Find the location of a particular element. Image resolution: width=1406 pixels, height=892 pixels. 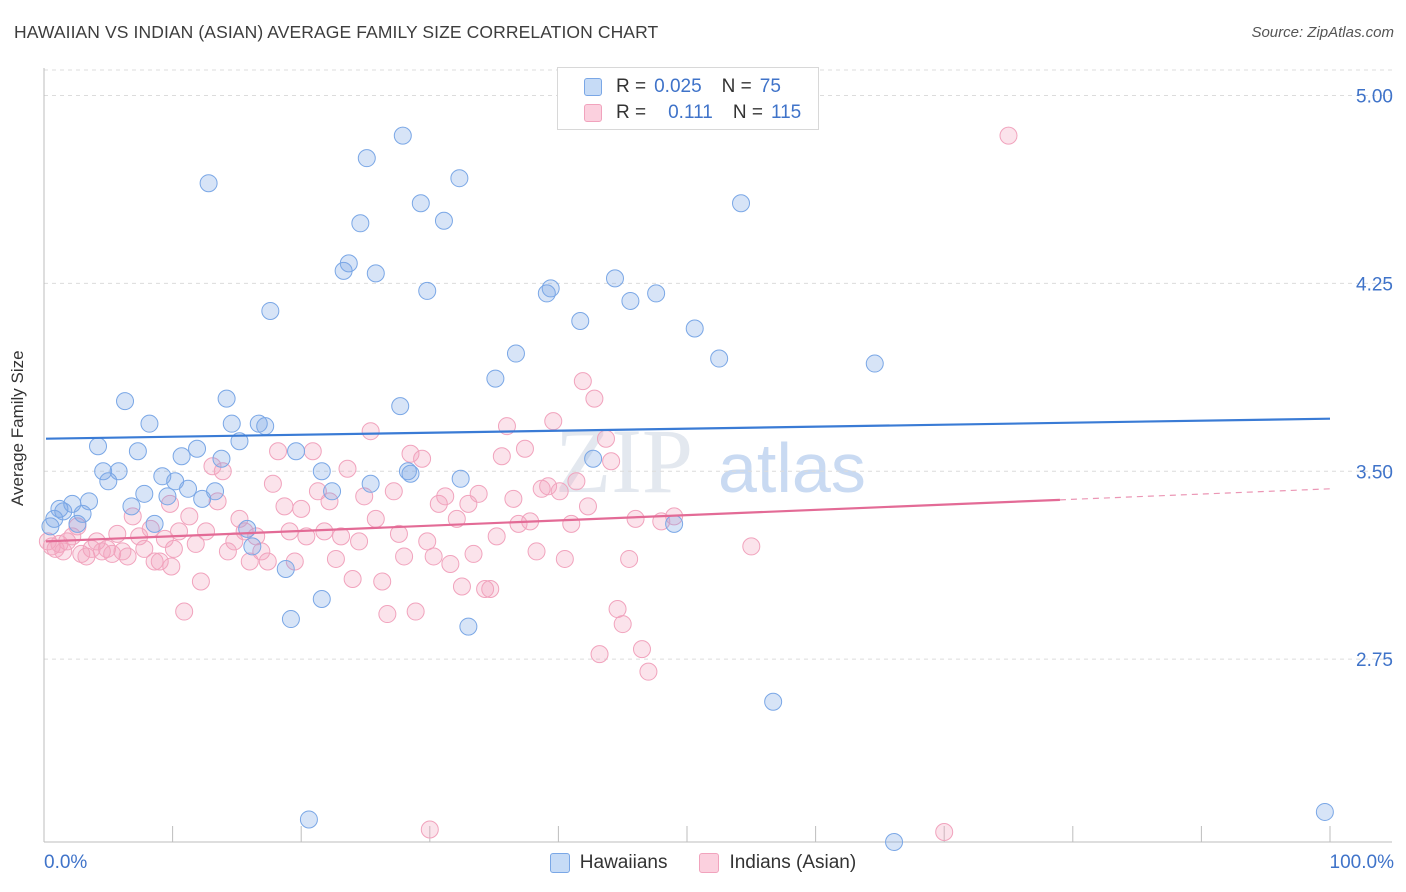

series-legend: Hawaiians Indians (Asian) is located at coordinates (703, 863).